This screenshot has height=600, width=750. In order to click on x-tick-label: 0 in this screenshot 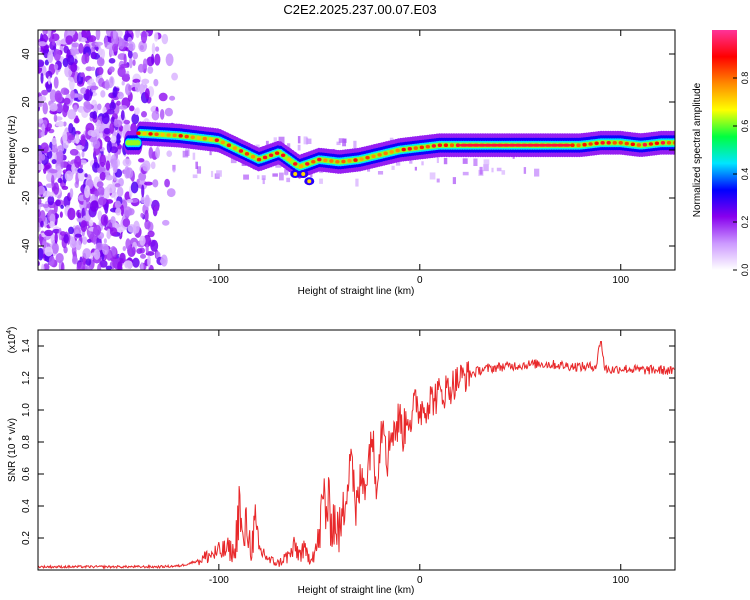, I will do `click(420, 580)`.